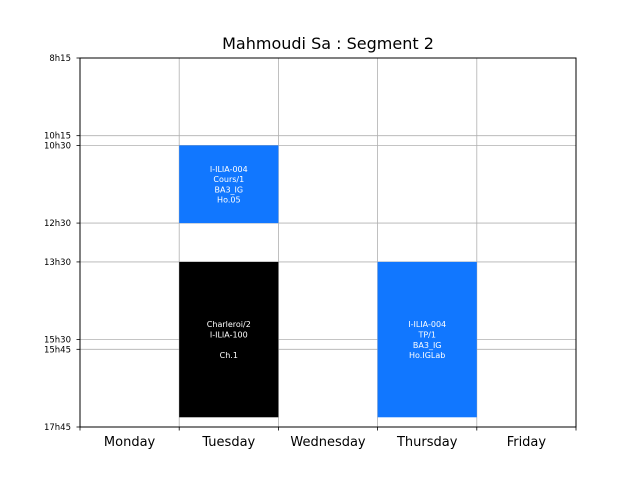 This screenshot has width=640, height=484. What do you see at coordinates (427, 442) in the screenshot?
I see `x-tick-label-thursday: Thursday` at bounding box center [427, 442].